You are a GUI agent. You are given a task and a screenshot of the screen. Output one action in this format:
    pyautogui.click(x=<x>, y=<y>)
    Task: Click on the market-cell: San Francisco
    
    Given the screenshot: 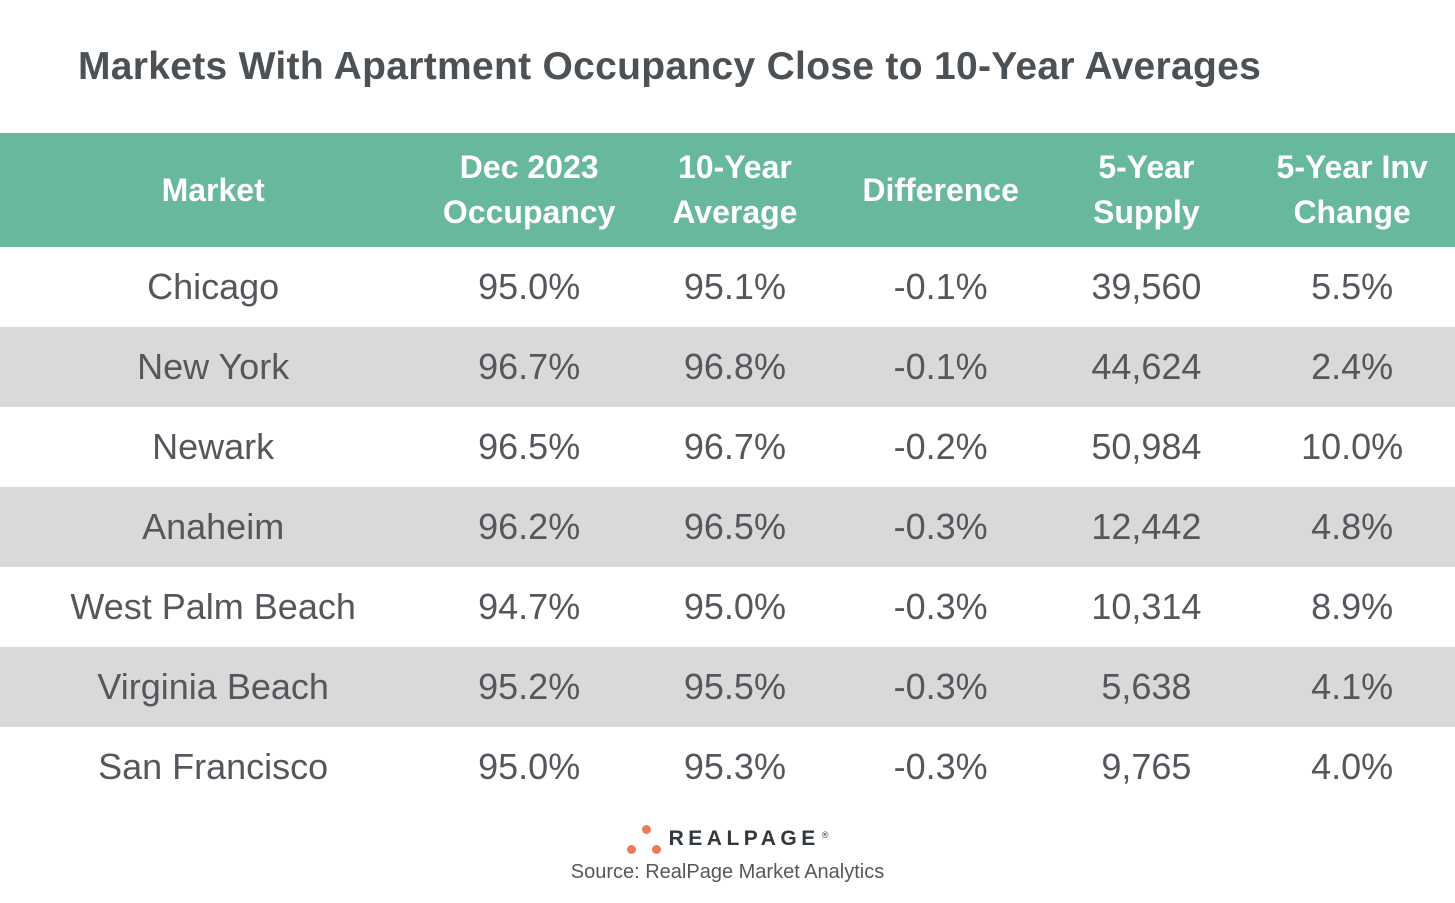 What is the action you would take?
    pyautogui.click(x=213, y=766)
    